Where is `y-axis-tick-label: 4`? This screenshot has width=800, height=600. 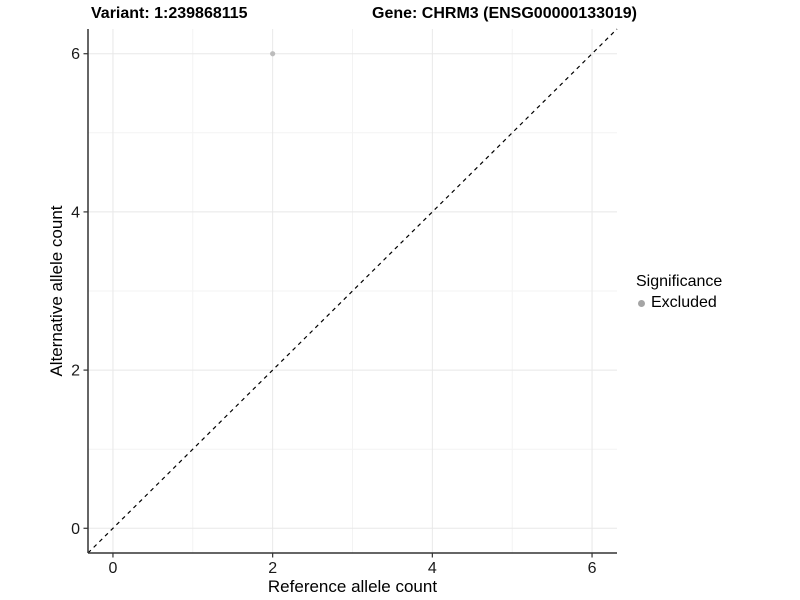
y-axis-tick-label: 4 is located at coordinates (75, 212).